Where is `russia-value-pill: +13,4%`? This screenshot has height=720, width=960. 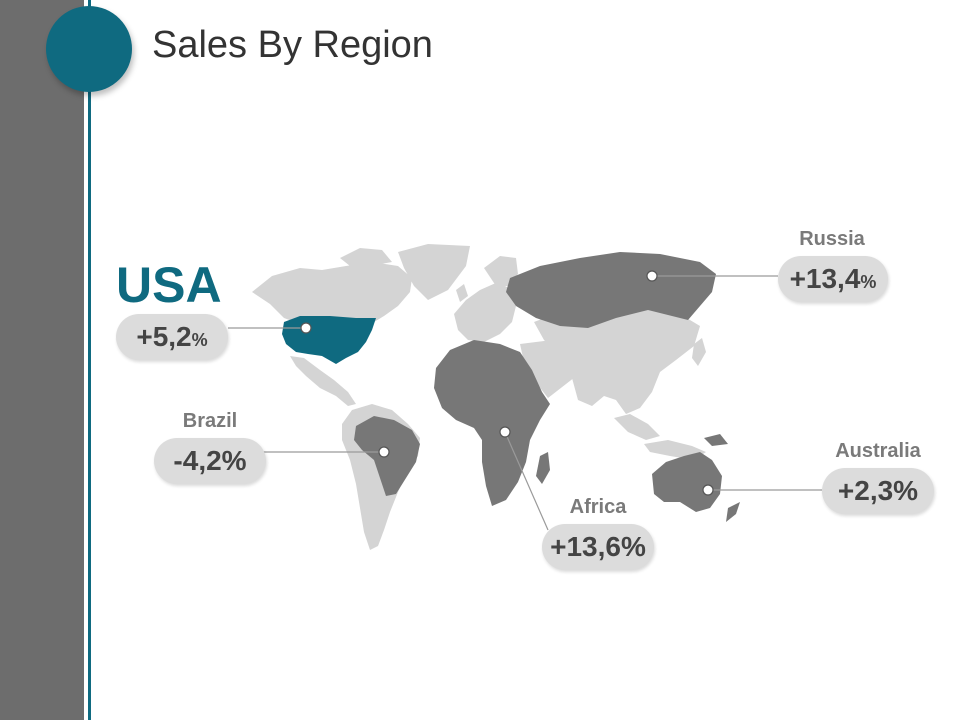
russia-value-pill: +13,4% is located at coordinates (833, 279).